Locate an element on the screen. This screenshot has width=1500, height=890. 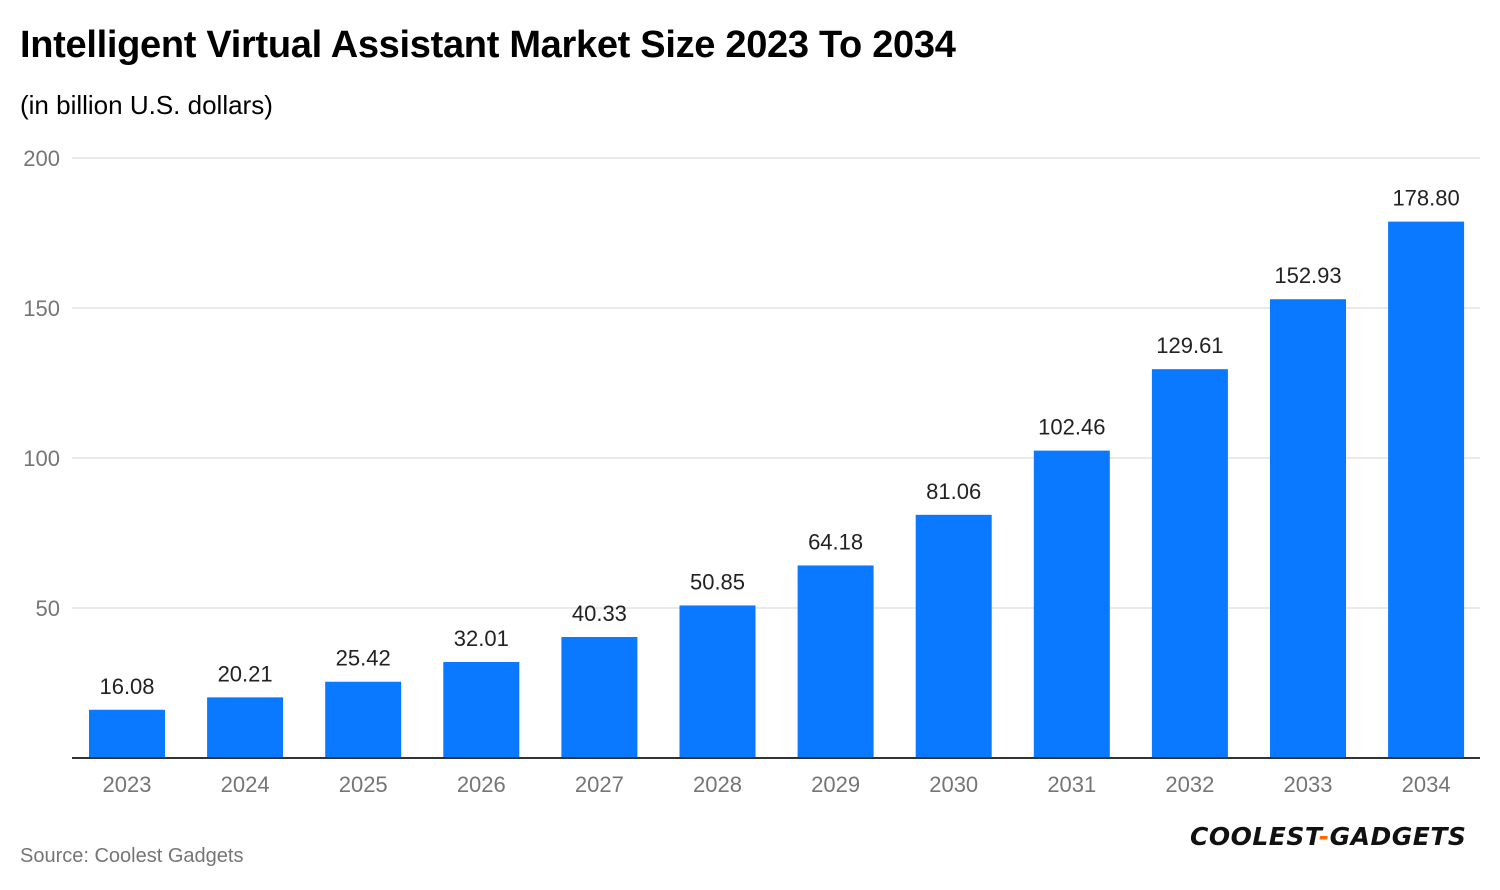
bar-value-label: 152.93 is located at coordinates (1307, 275).